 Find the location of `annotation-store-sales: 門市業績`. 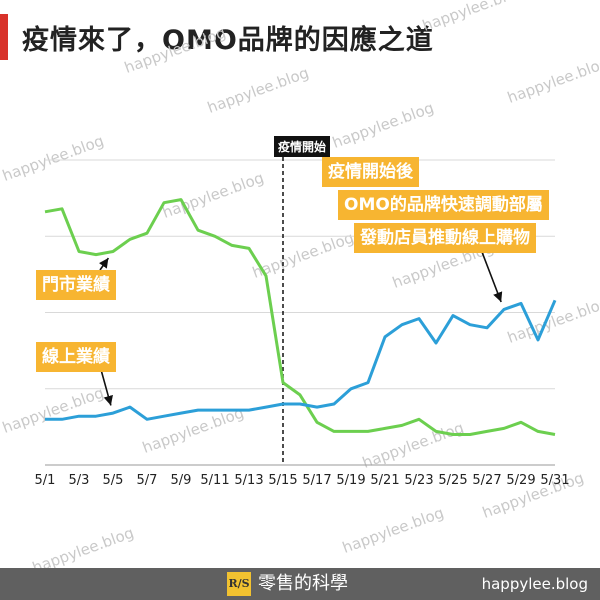

annotation-store-sales: 門市業績 is located at coordinates (76, 285).